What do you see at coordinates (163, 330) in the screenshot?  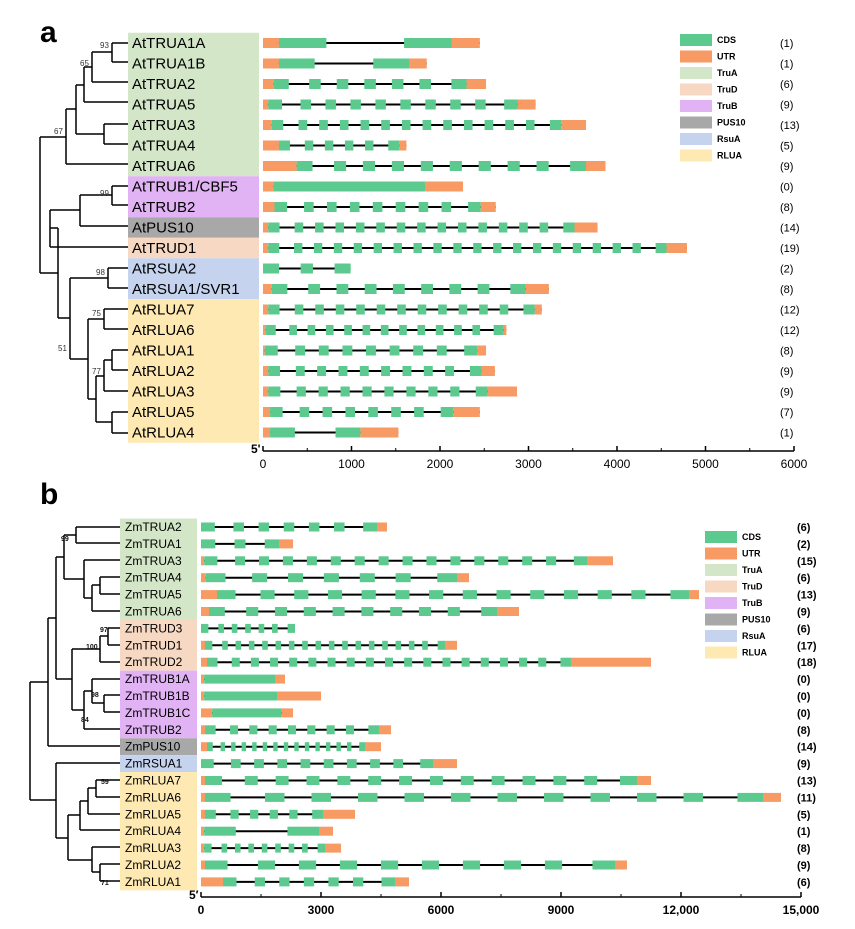 I see `gene-name: AtRLUA6` at bounding box center [163, 330].